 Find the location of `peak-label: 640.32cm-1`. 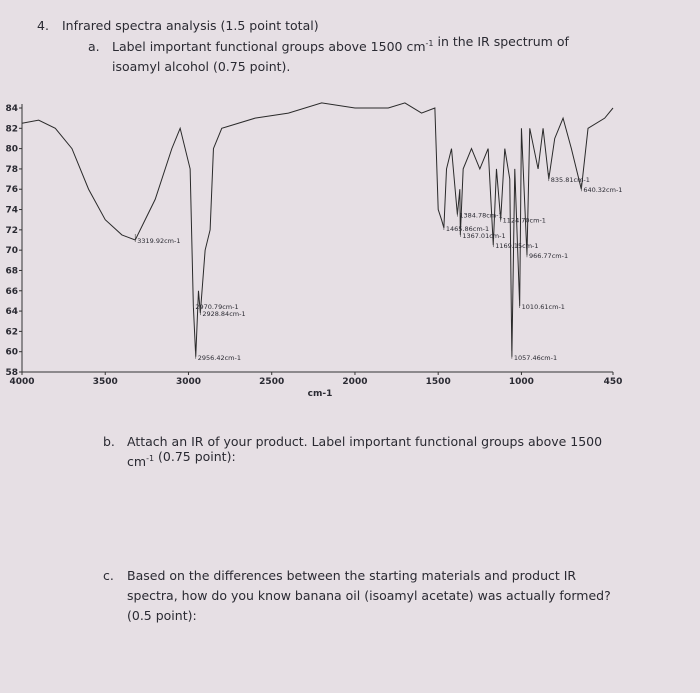

peak-label: 640.32cm-1 is located at coordinates (602, 190).